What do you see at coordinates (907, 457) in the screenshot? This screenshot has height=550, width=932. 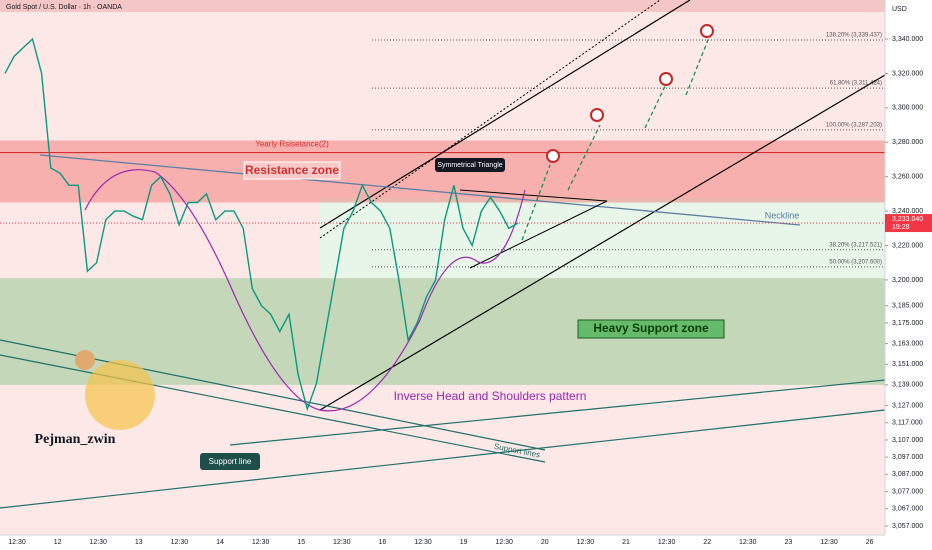 I see `y-tick-label: 3,097.000` at bounding box center [907, 457].